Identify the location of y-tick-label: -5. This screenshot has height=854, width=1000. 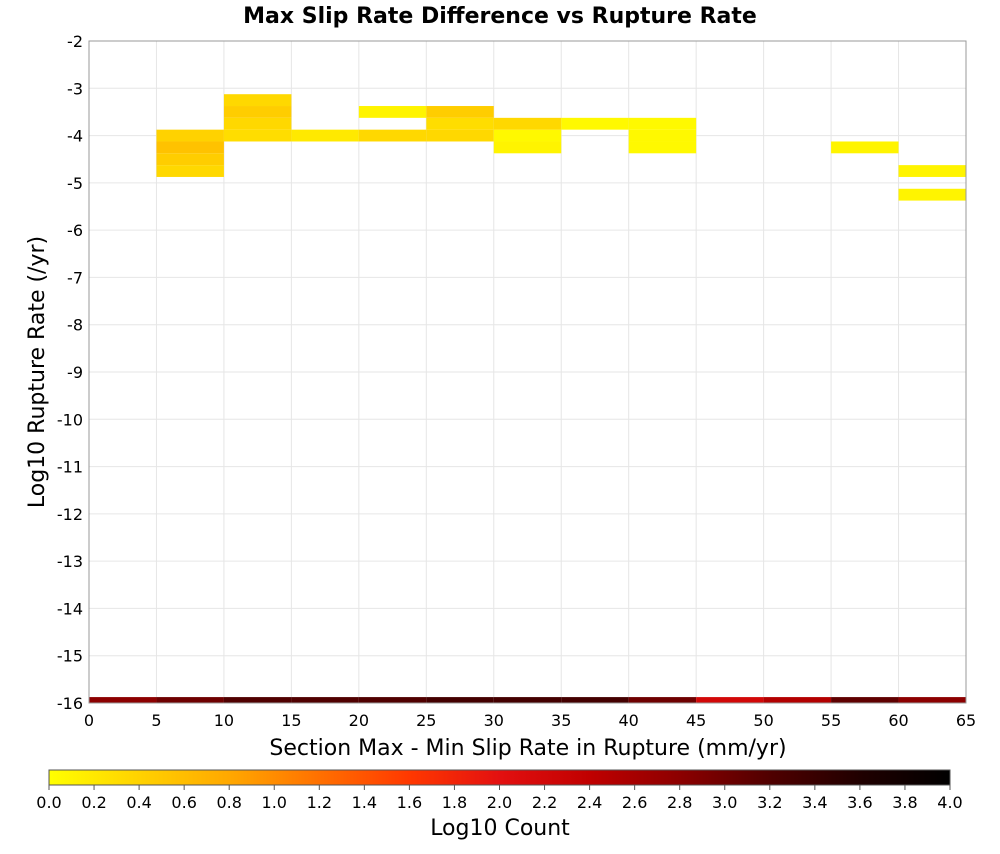
(75, 183).